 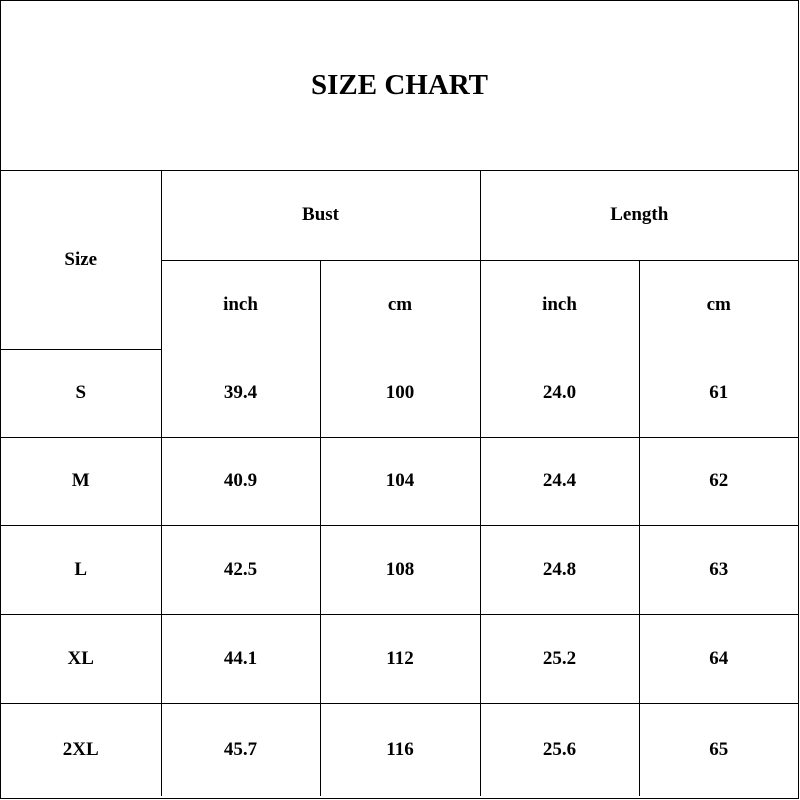 I want to click on table-row: XL 44.1 112 25.2 64, so click(x=400, y=658).